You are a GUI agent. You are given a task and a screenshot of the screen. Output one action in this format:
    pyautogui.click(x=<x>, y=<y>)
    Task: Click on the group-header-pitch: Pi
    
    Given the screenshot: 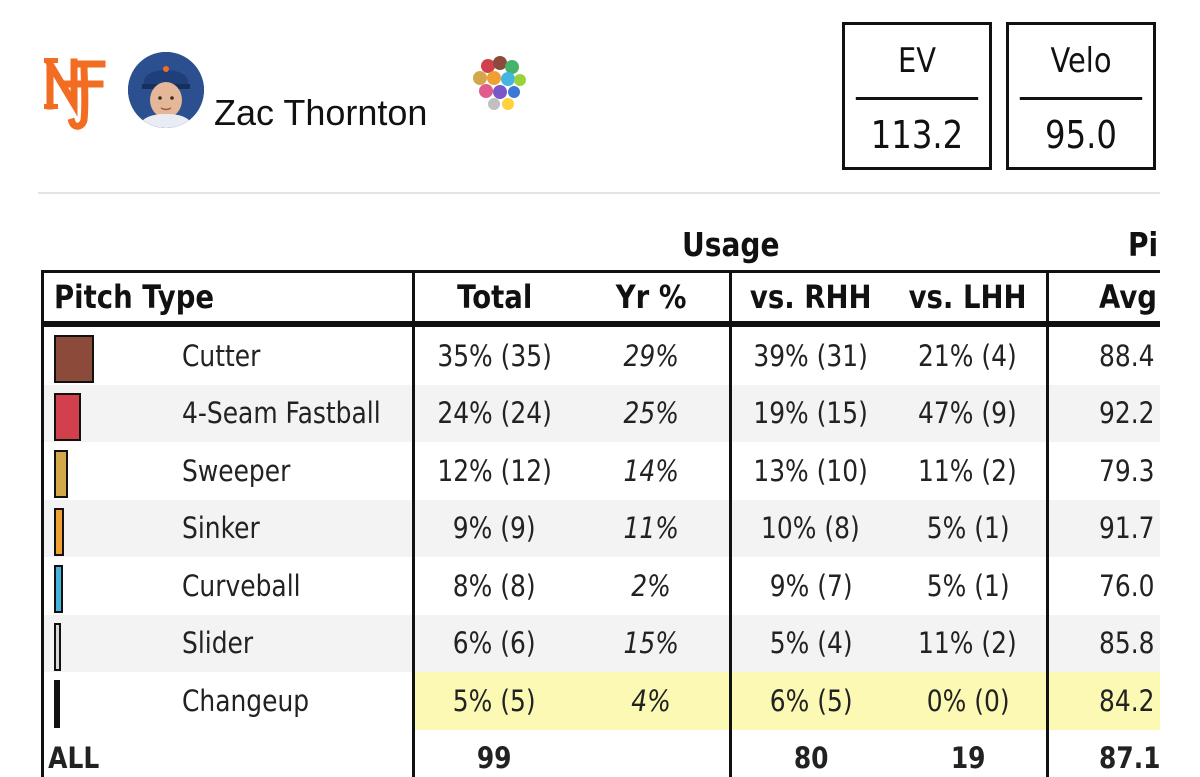 What is the action you would take?
    pyautogui.click(x=1143, y=244)
    